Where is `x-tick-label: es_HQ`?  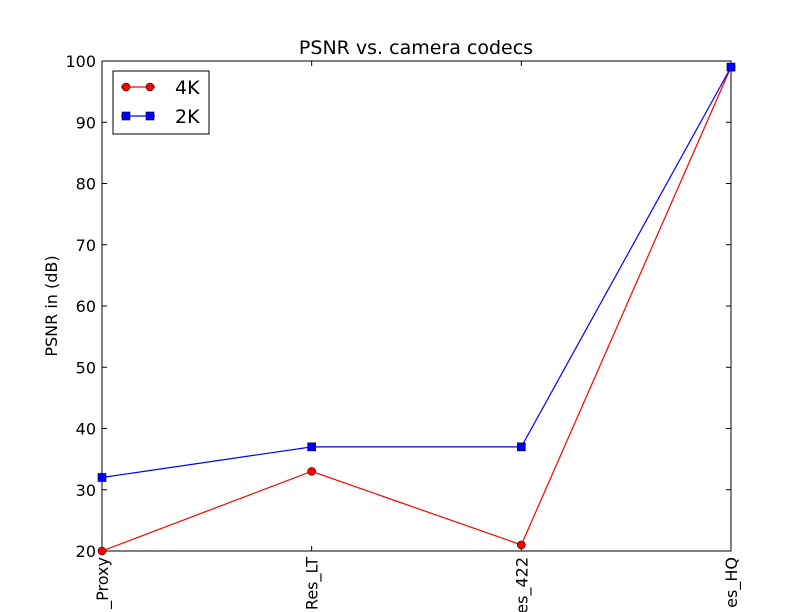
x-tick-label: es_HQ is located at coordinates (732, 582).